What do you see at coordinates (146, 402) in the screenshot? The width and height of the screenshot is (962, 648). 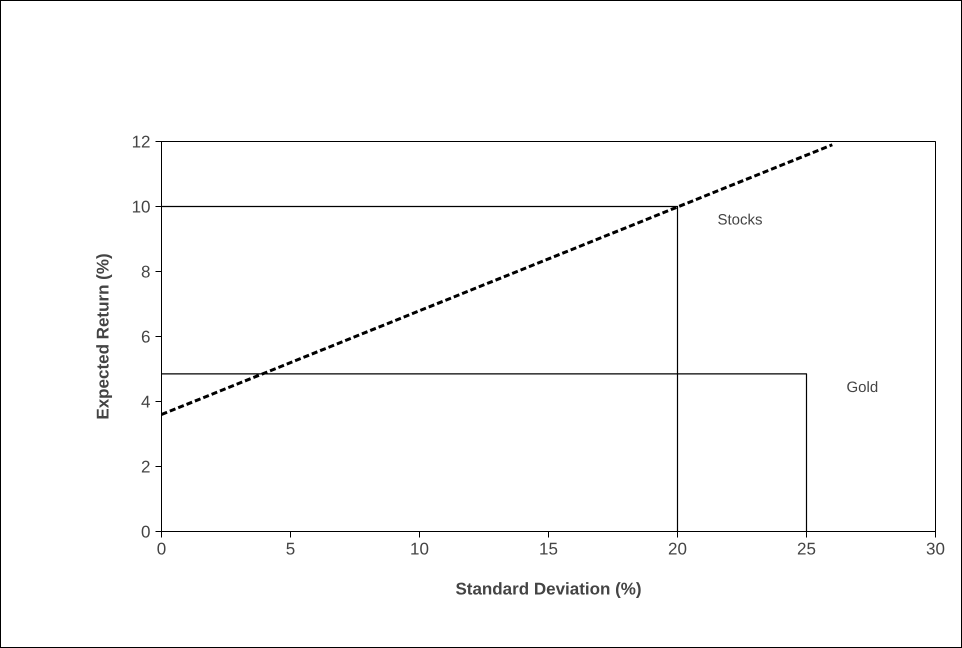 I see `y-tick-label: 4` at bounding box center [146, 402].